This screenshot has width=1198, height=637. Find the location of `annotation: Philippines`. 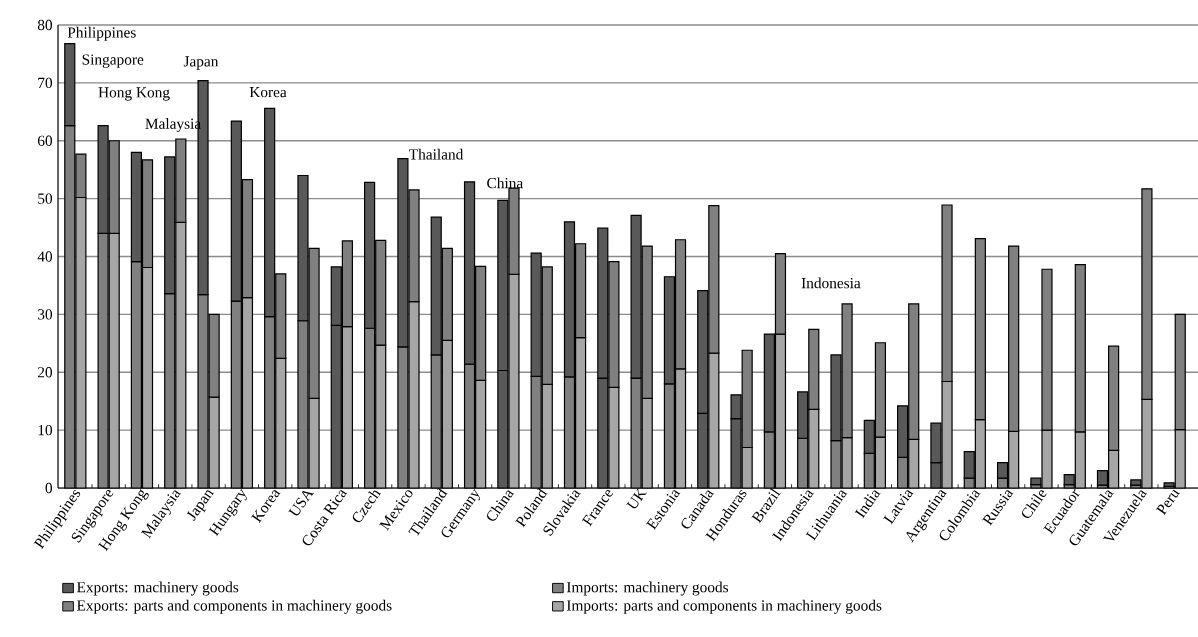

annotation: Philippines is located at coordinates (101, 33).